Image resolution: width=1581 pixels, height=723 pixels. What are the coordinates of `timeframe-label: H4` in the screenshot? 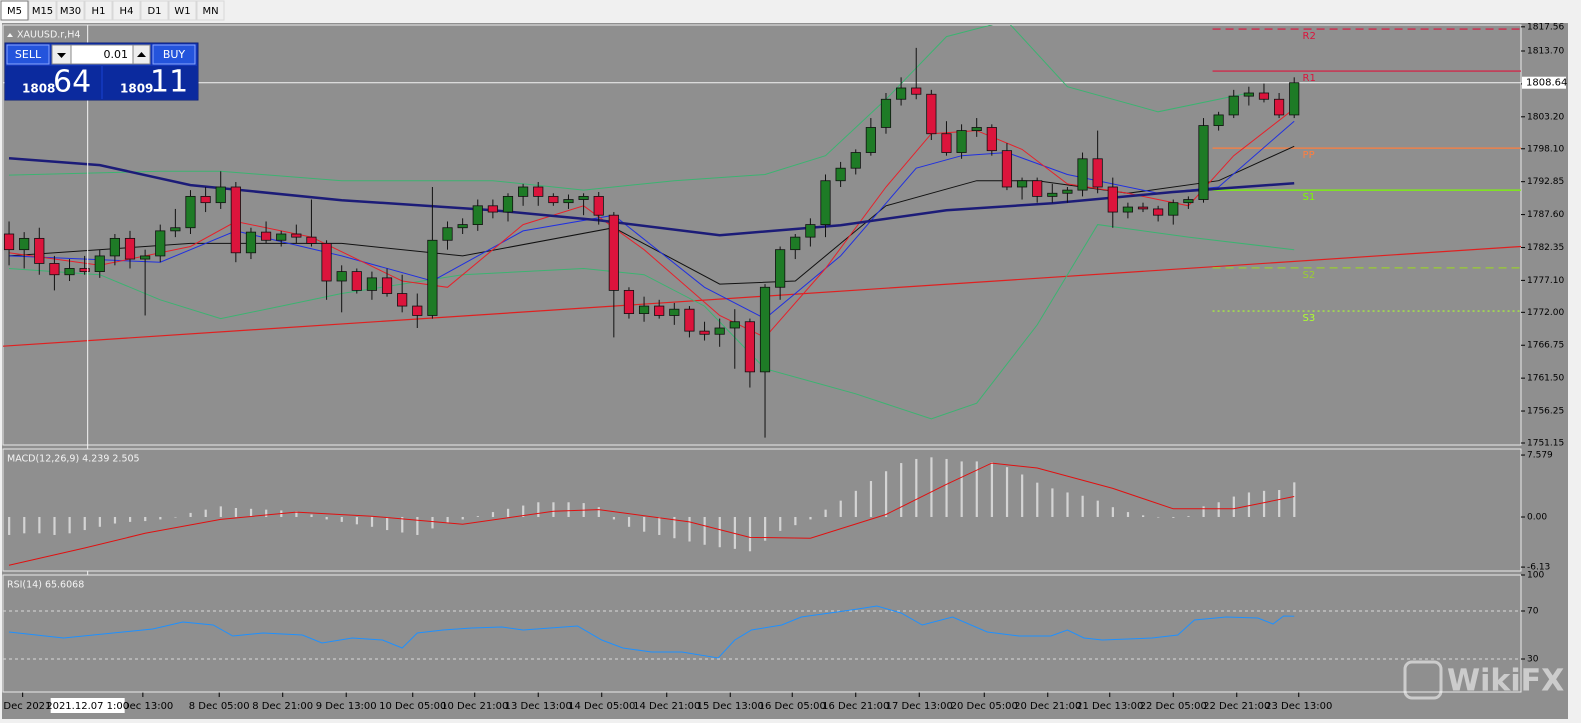 It's located at (127, 11).